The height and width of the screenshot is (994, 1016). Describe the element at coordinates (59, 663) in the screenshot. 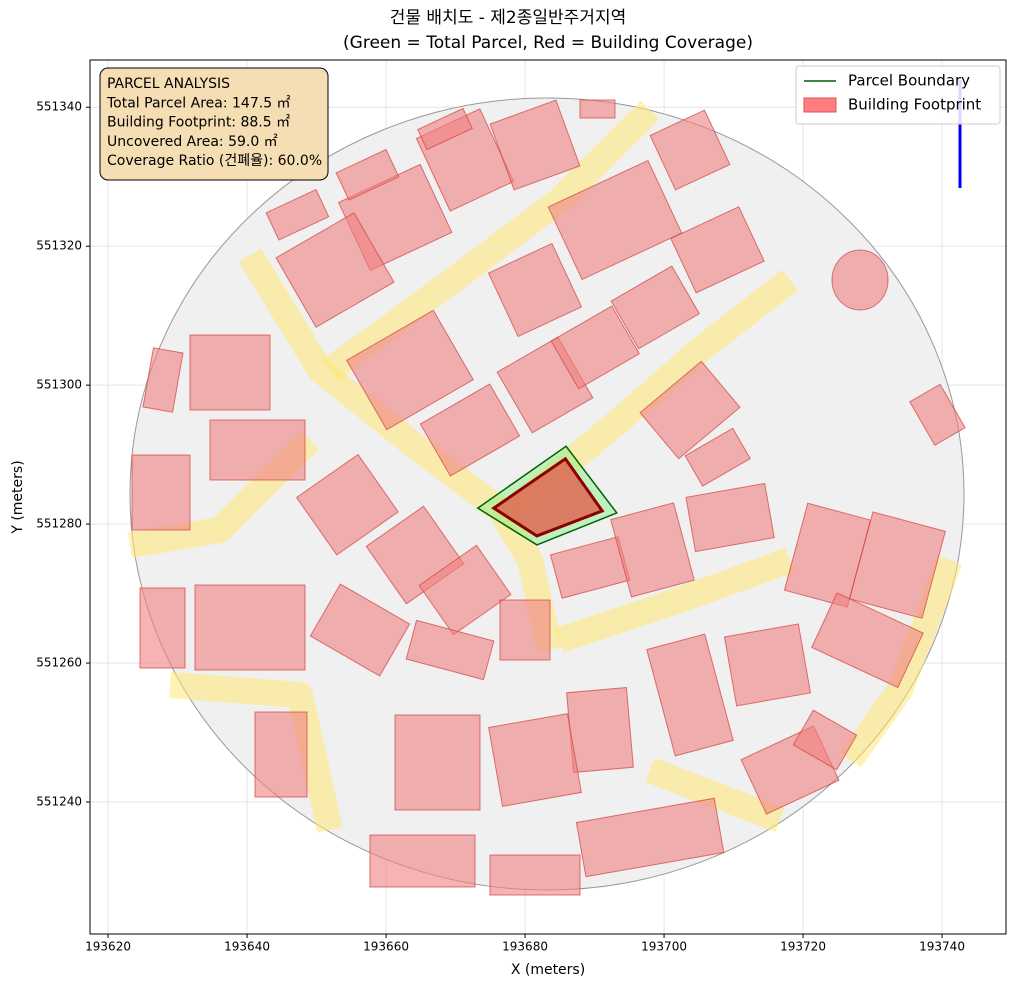

I see `y-tick-label: 551260` at that location.